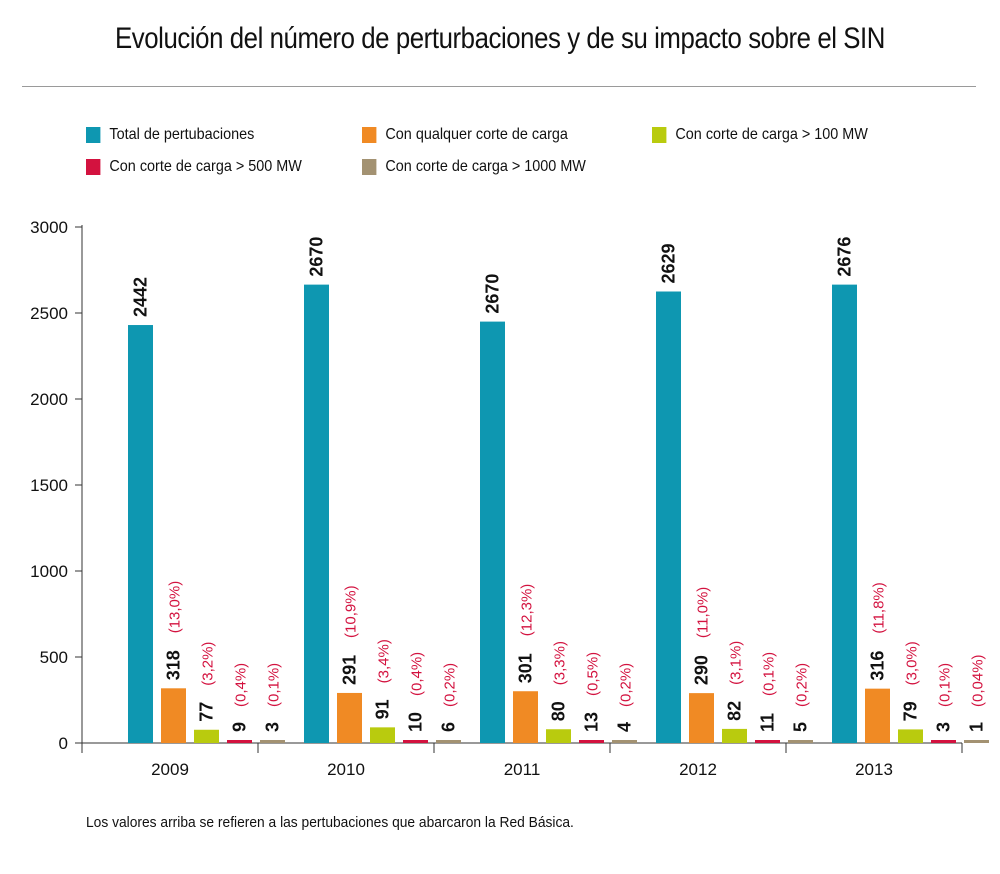 This screenshot has height=874, width=1000. I want to click on percent-label: (10,9%), so click(351, 611).